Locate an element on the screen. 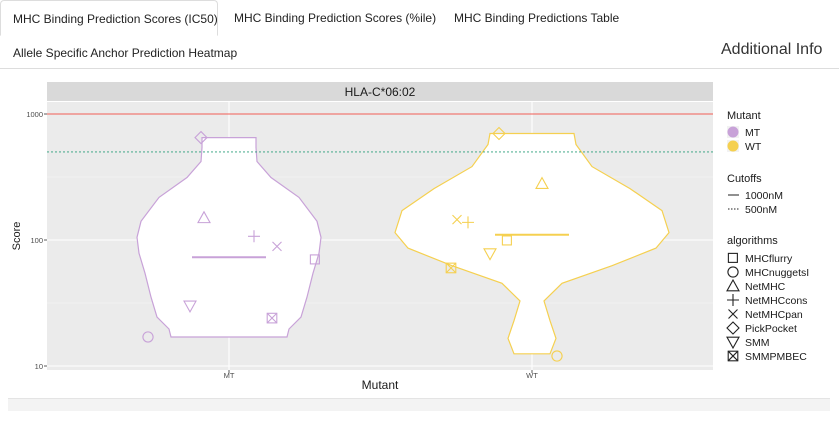  legend-mutant-label: MT is located at coordinates (753, 133).